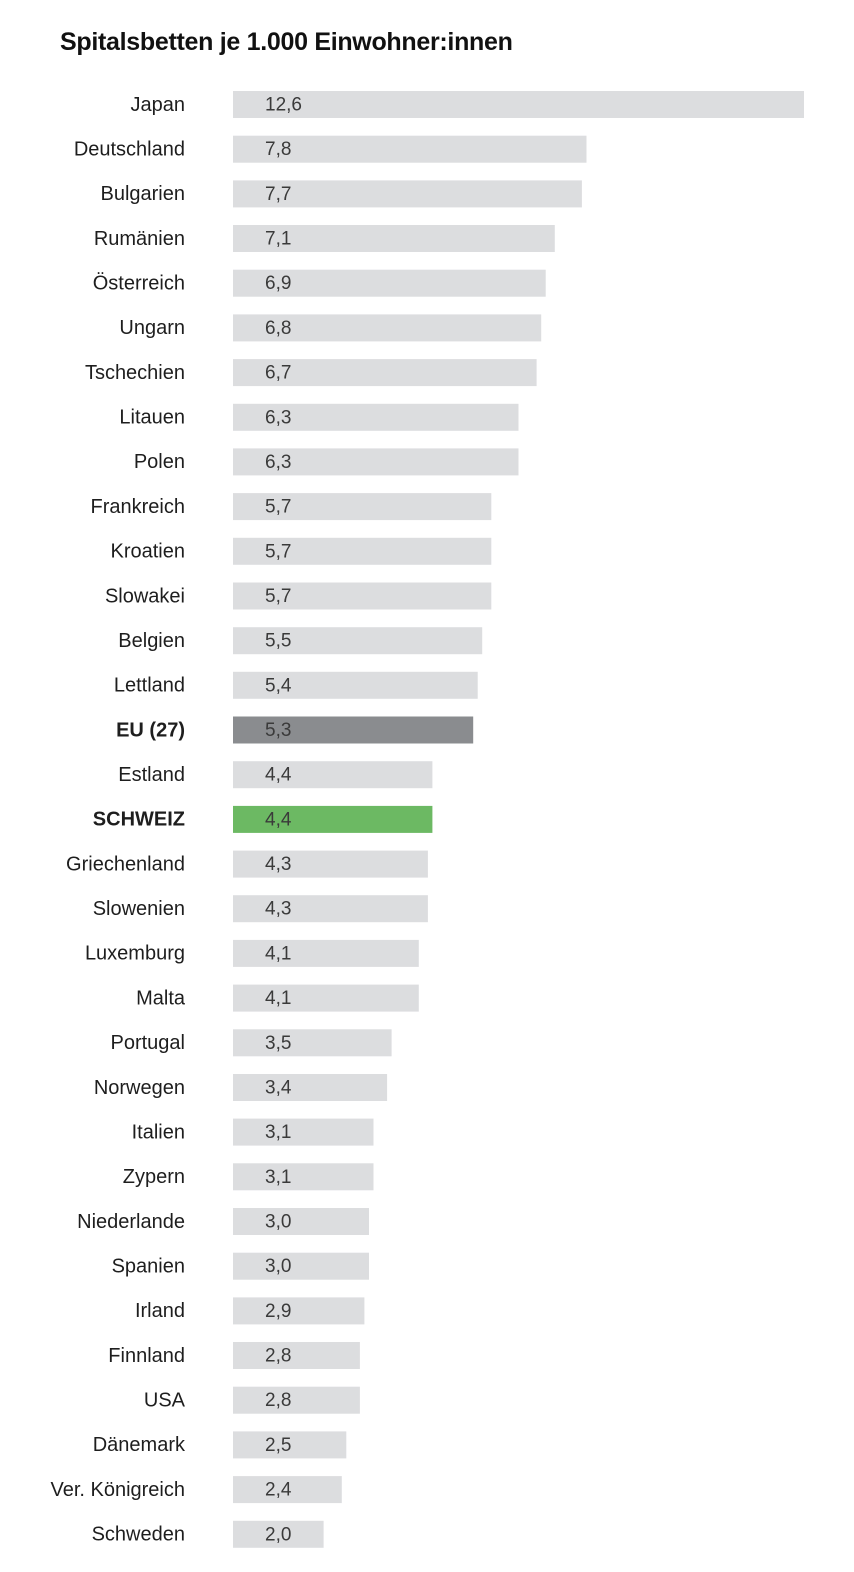 The image size is (854, 1572). What do you see at coordinates (278, 1311) in the screenshot?
I see `value-label-27: 2,9` at bounding box center [278, 1311].